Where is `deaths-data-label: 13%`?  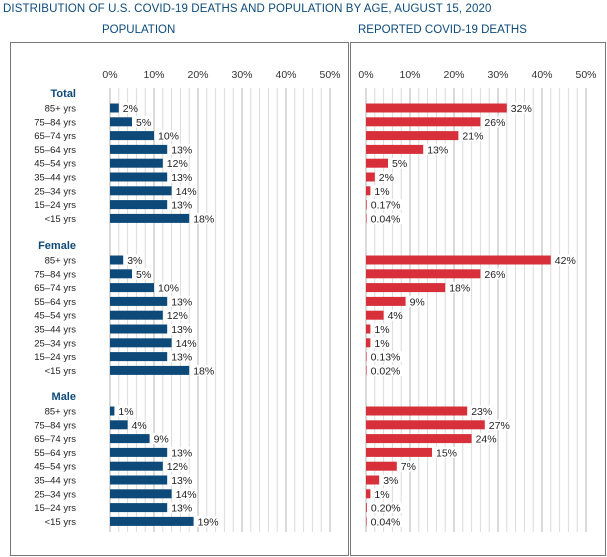 deaths-data-label: 13% is located at coordinates (437, 150).